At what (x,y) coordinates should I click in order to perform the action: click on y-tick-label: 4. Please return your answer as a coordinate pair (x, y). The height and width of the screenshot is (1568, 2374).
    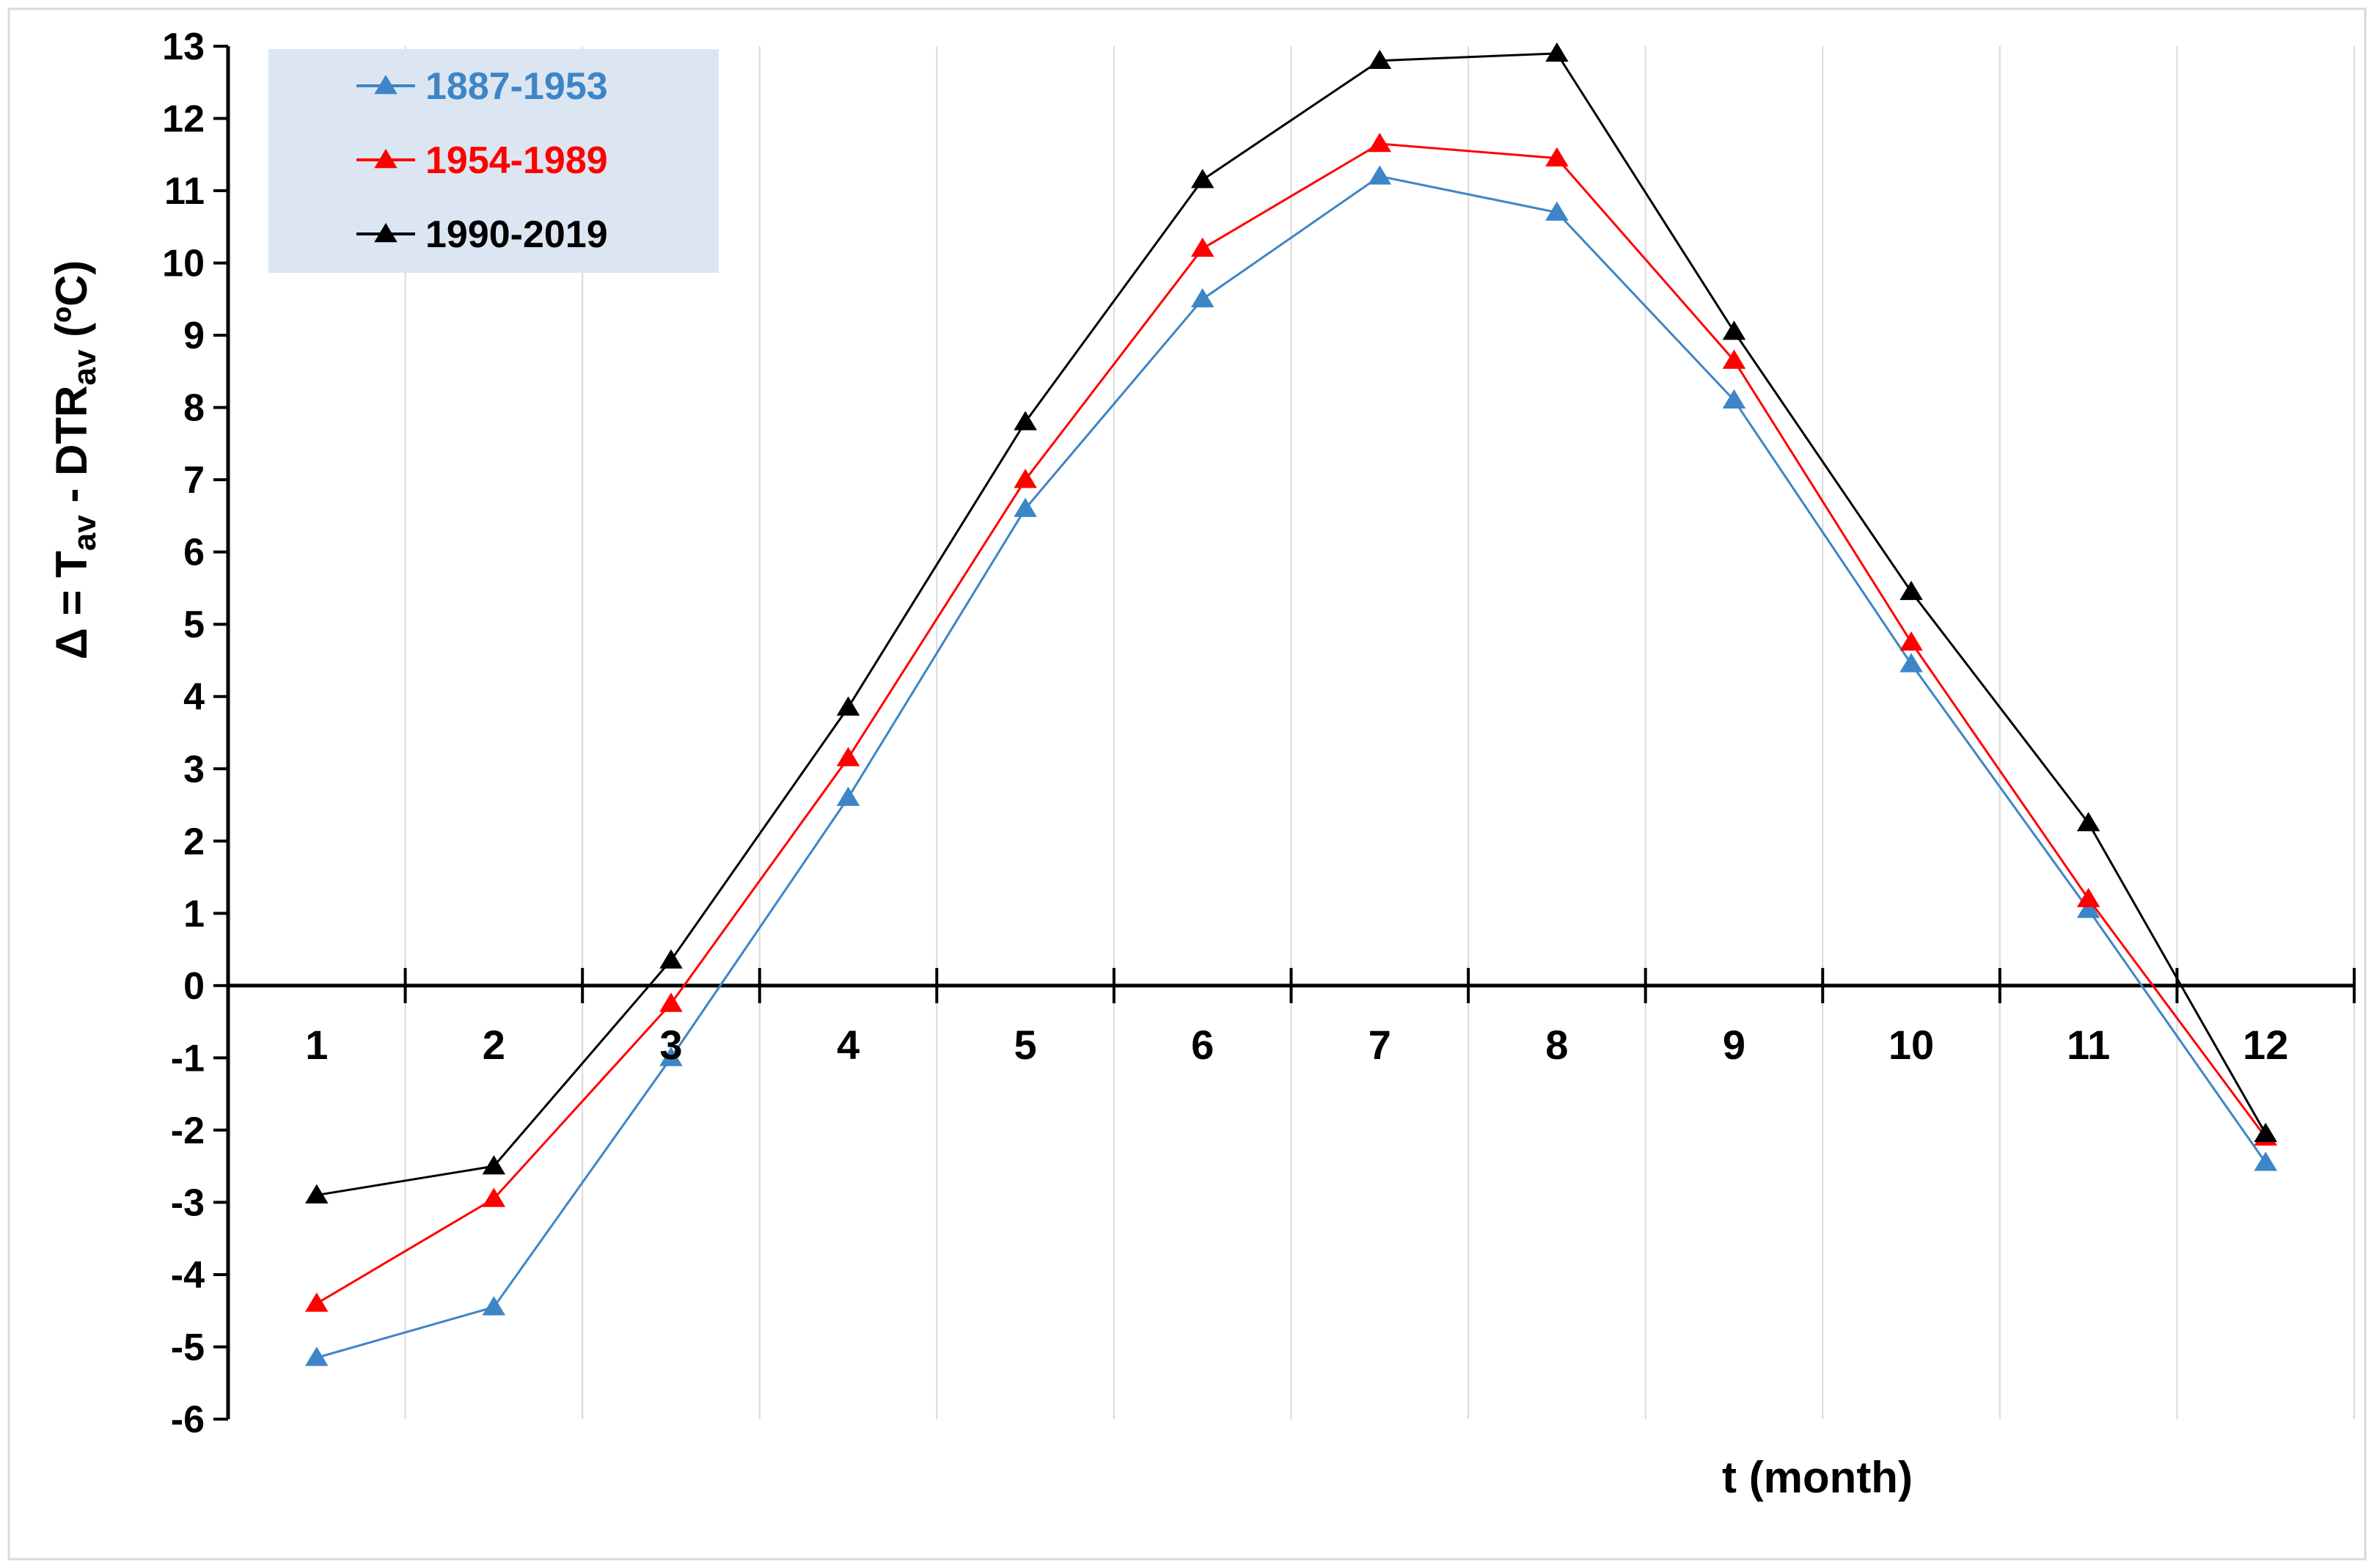
    Looking at the image, I should click on (194, 697).